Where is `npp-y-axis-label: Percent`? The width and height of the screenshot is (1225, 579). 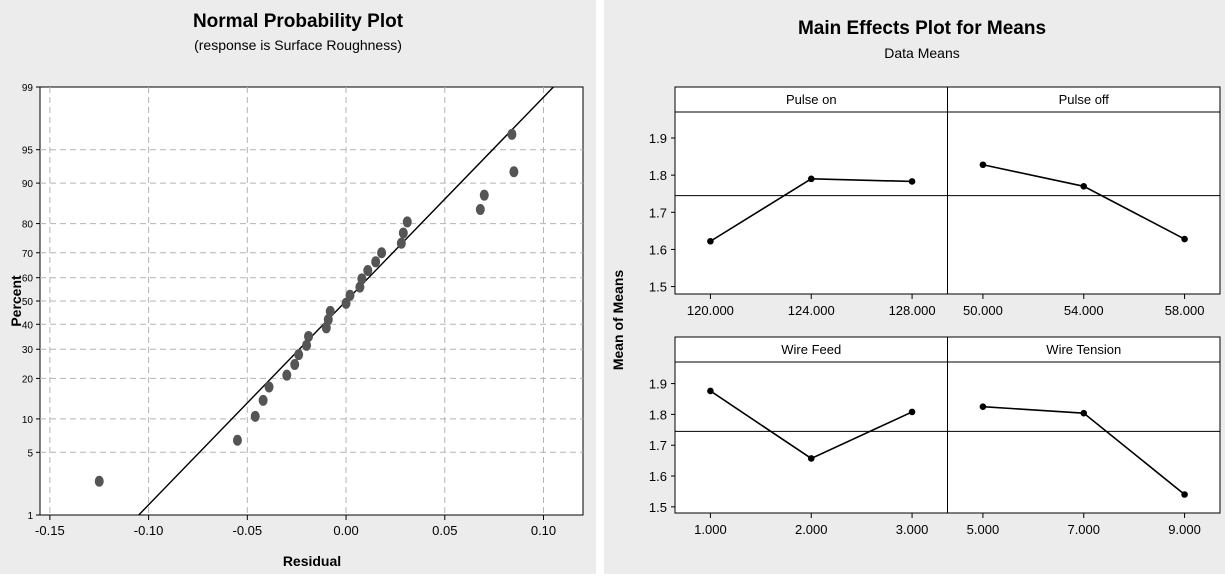
npp-y-axis-label: Percent is located at coordinates (16, 301).